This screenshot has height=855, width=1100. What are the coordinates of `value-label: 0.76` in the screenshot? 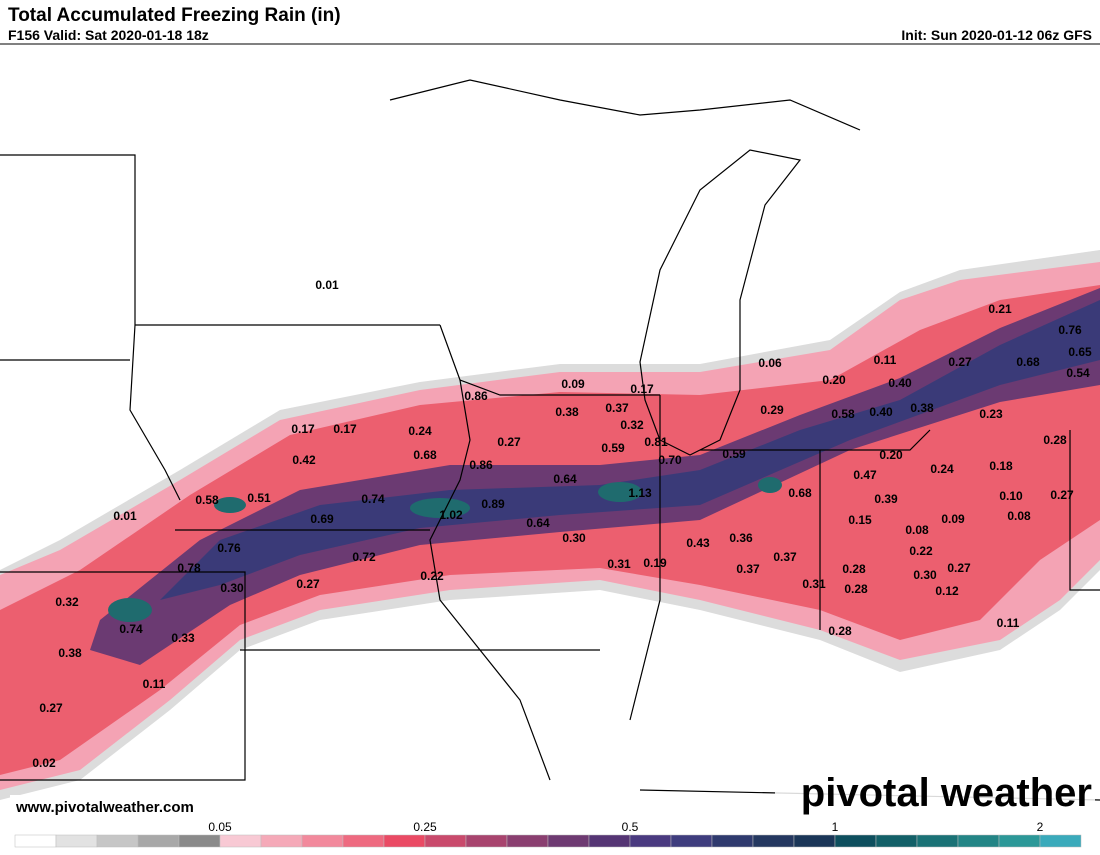 It's located at (229, 548).